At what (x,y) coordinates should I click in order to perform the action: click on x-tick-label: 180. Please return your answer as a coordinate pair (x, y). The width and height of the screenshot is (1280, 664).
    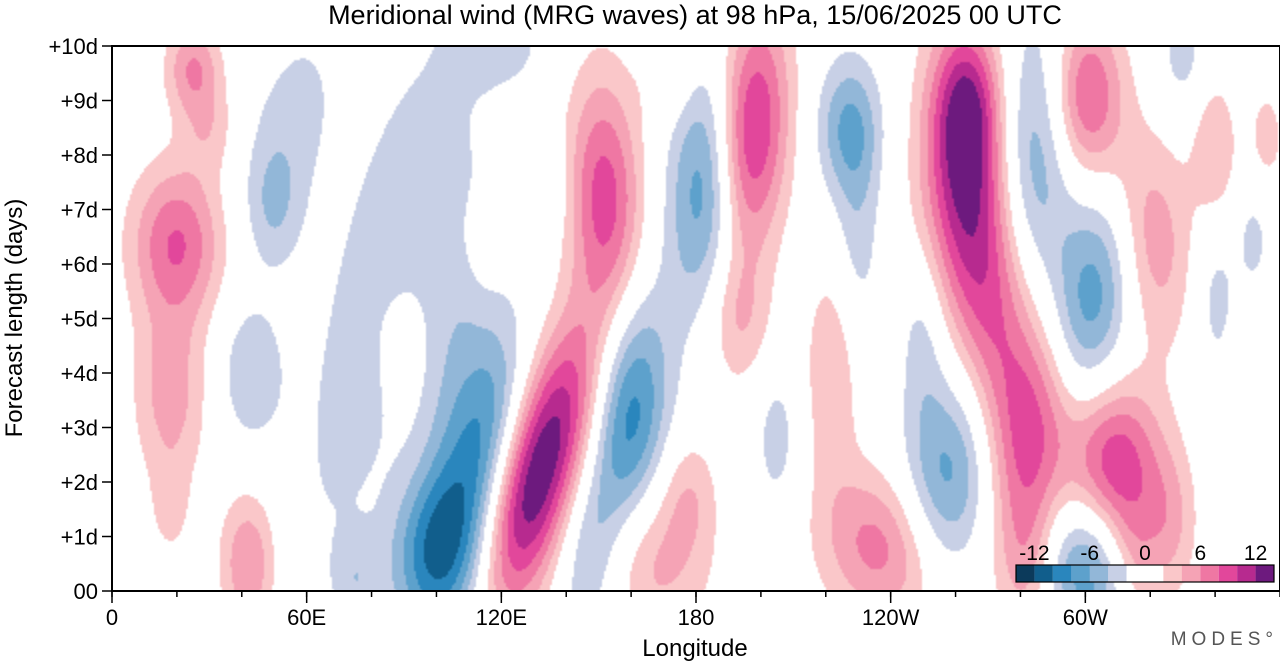
    Looking at the image, I should click on (696, 617).